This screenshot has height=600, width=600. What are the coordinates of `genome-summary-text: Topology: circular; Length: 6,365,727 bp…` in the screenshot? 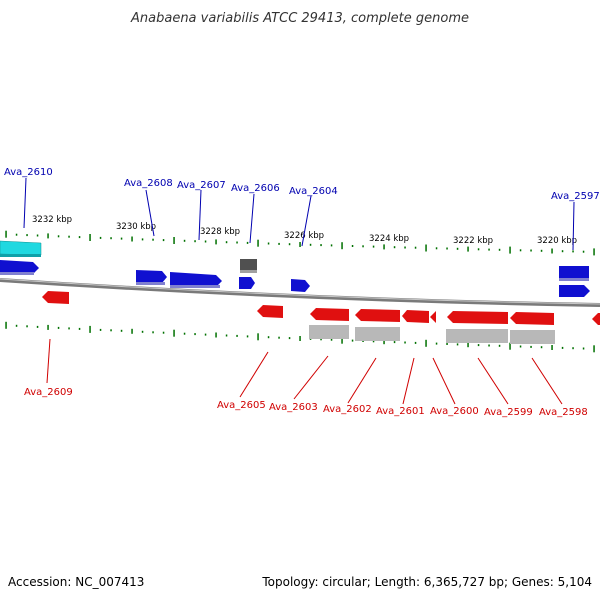 It's located at (426, 582).